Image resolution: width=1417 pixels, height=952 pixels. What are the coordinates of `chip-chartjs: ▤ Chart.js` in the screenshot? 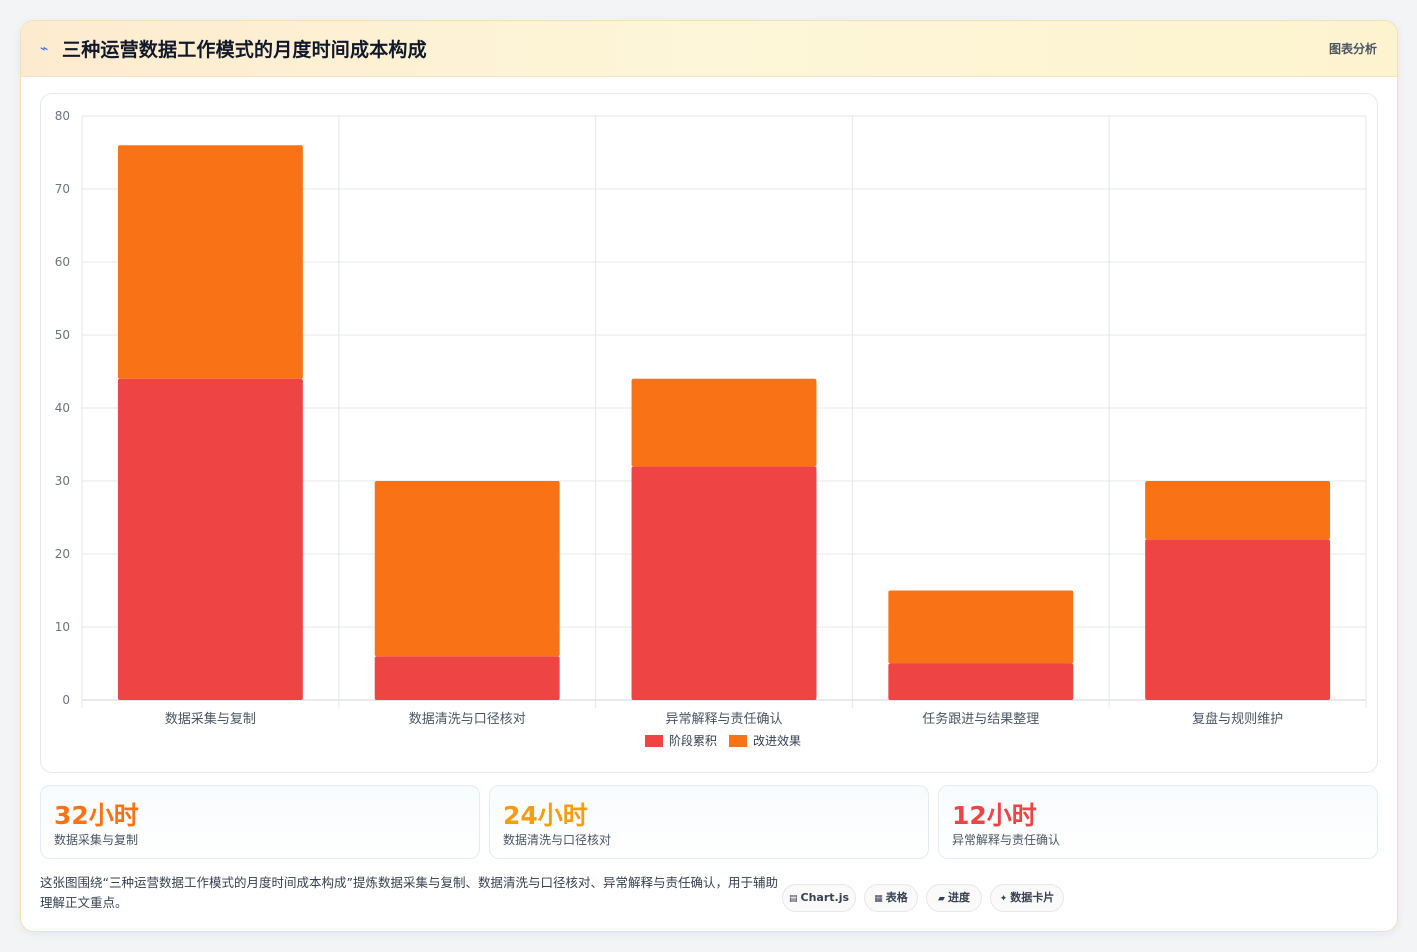 It's located at (819, 898).